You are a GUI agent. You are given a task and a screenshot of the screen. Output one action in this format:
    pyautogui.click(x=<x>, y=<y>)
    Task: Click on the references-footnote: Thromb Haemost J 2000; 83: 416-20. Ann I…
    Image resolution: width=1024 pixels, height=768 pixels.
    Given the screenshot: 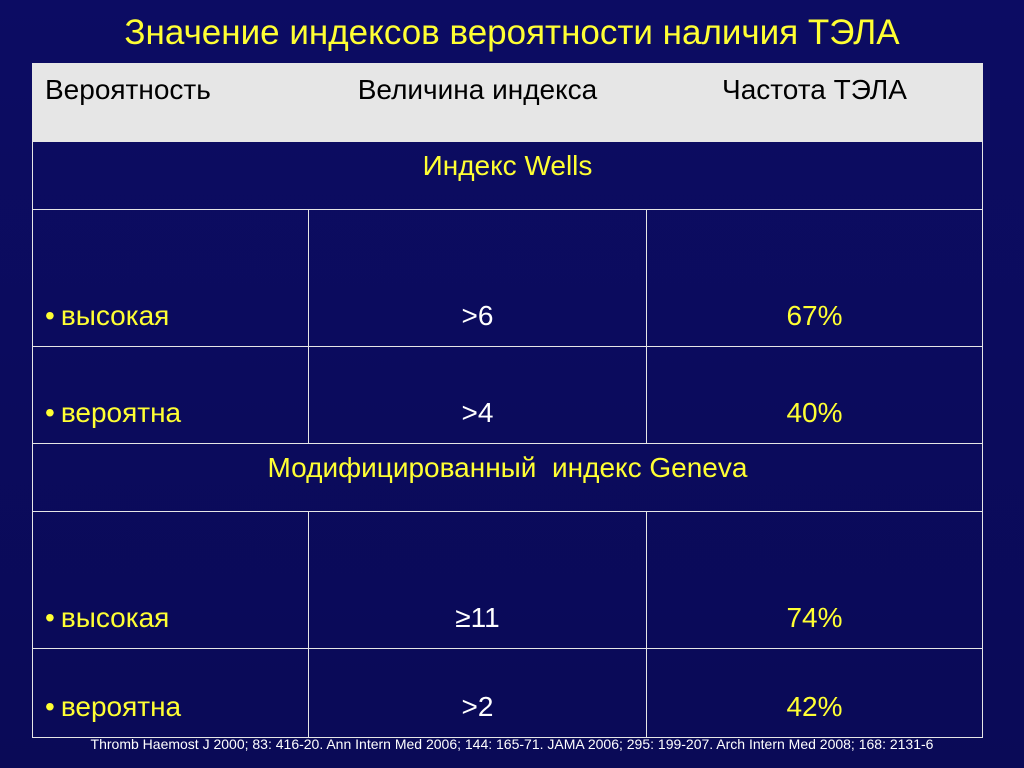 What is the action you would take?
    pyautogui.click(x=512, y=744)
    